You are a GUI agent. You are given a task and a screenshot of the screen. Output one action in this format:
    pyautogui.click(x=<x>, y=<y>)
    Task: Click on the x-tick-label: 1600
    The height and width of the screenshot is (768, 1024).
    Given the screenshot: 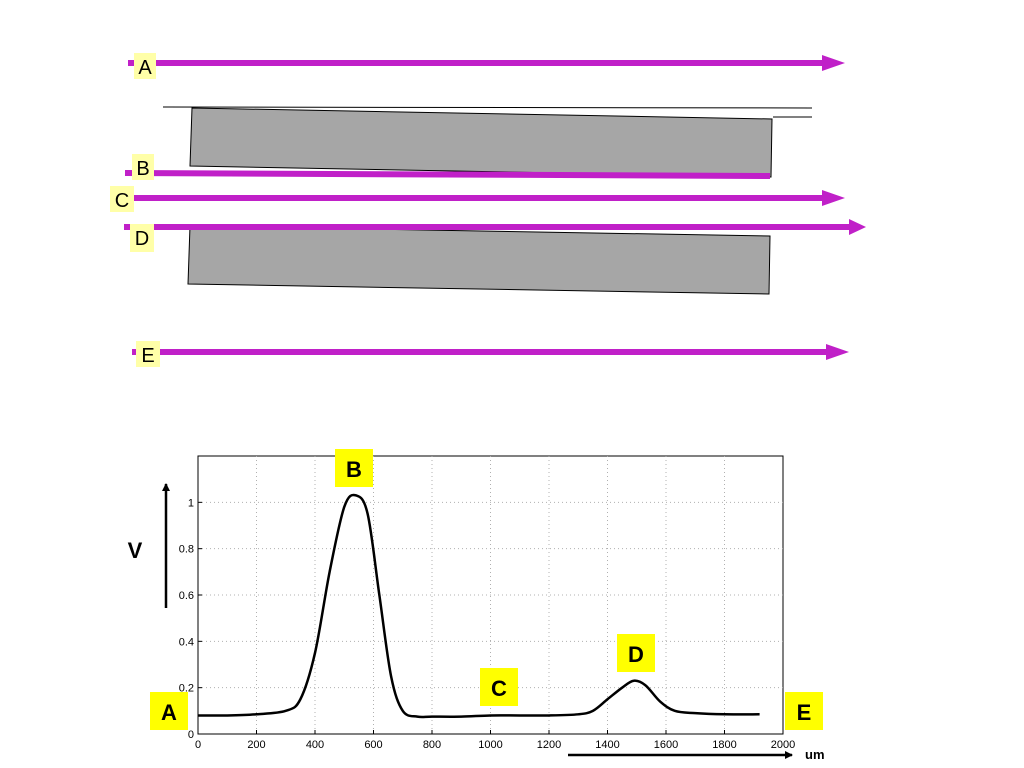 What is the action you would take?
    pyautogui.click(x=666, y=745)
    